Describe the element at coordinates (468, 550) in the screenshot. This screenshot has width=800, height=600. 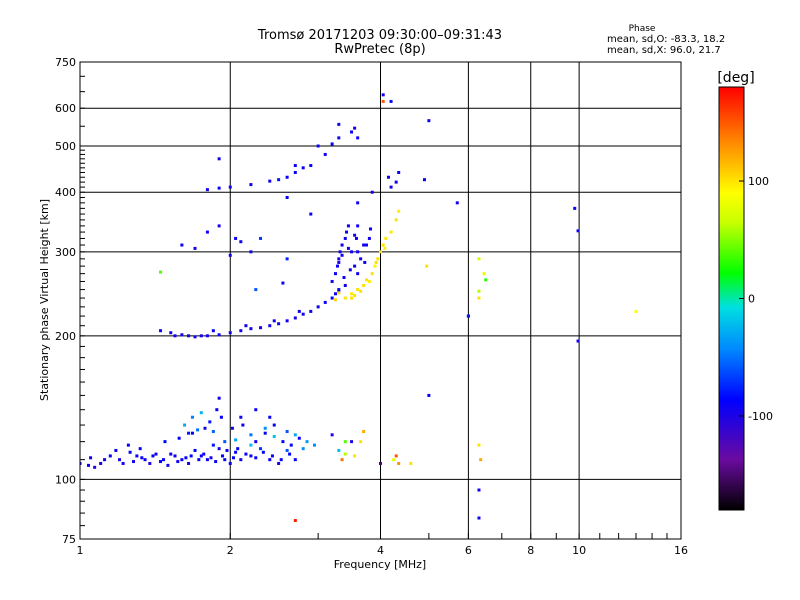
I see `x-tick-label: 6` at that location.